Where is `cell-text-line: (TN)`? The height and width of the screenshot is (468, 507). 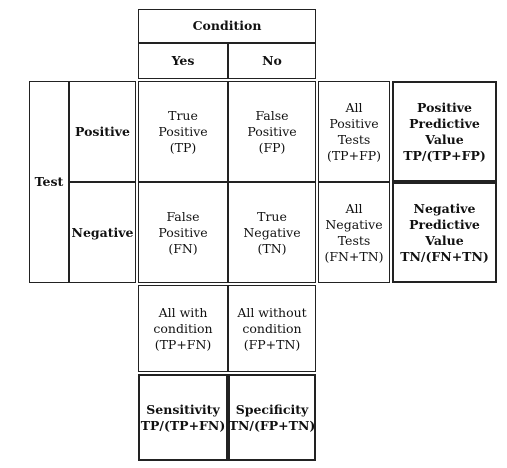 cell-text-line: (TN) is located at coordinates (272, 248).